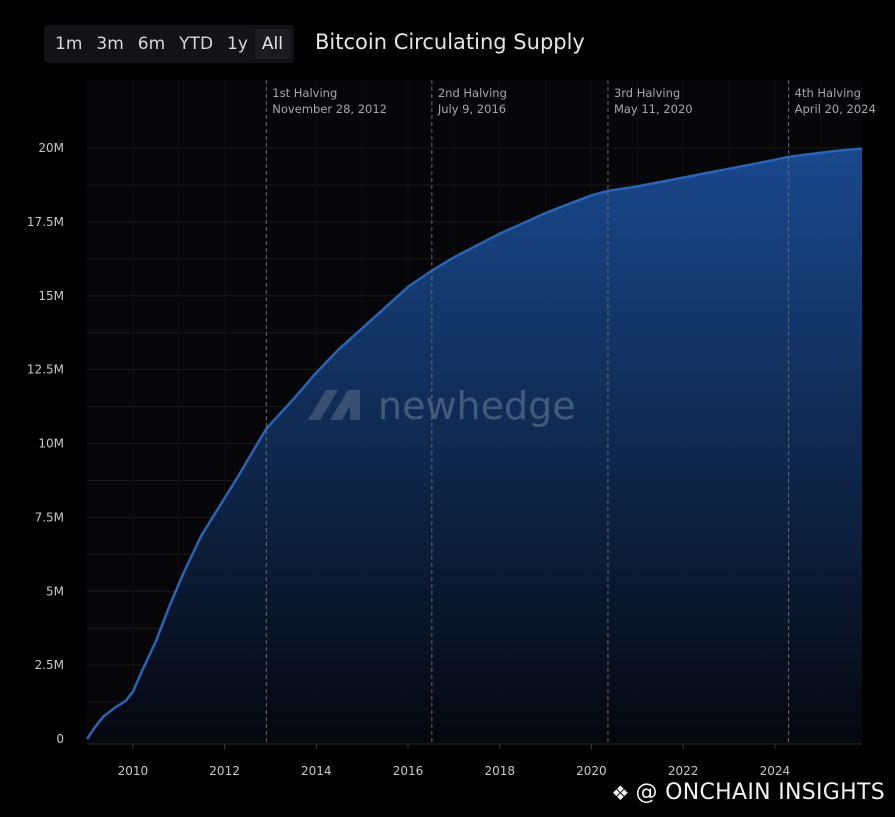  What do you see at coordinates (133, 771) in the screenshot?
I see `x-tick-label: 2010` at bounding box center [133, 771].